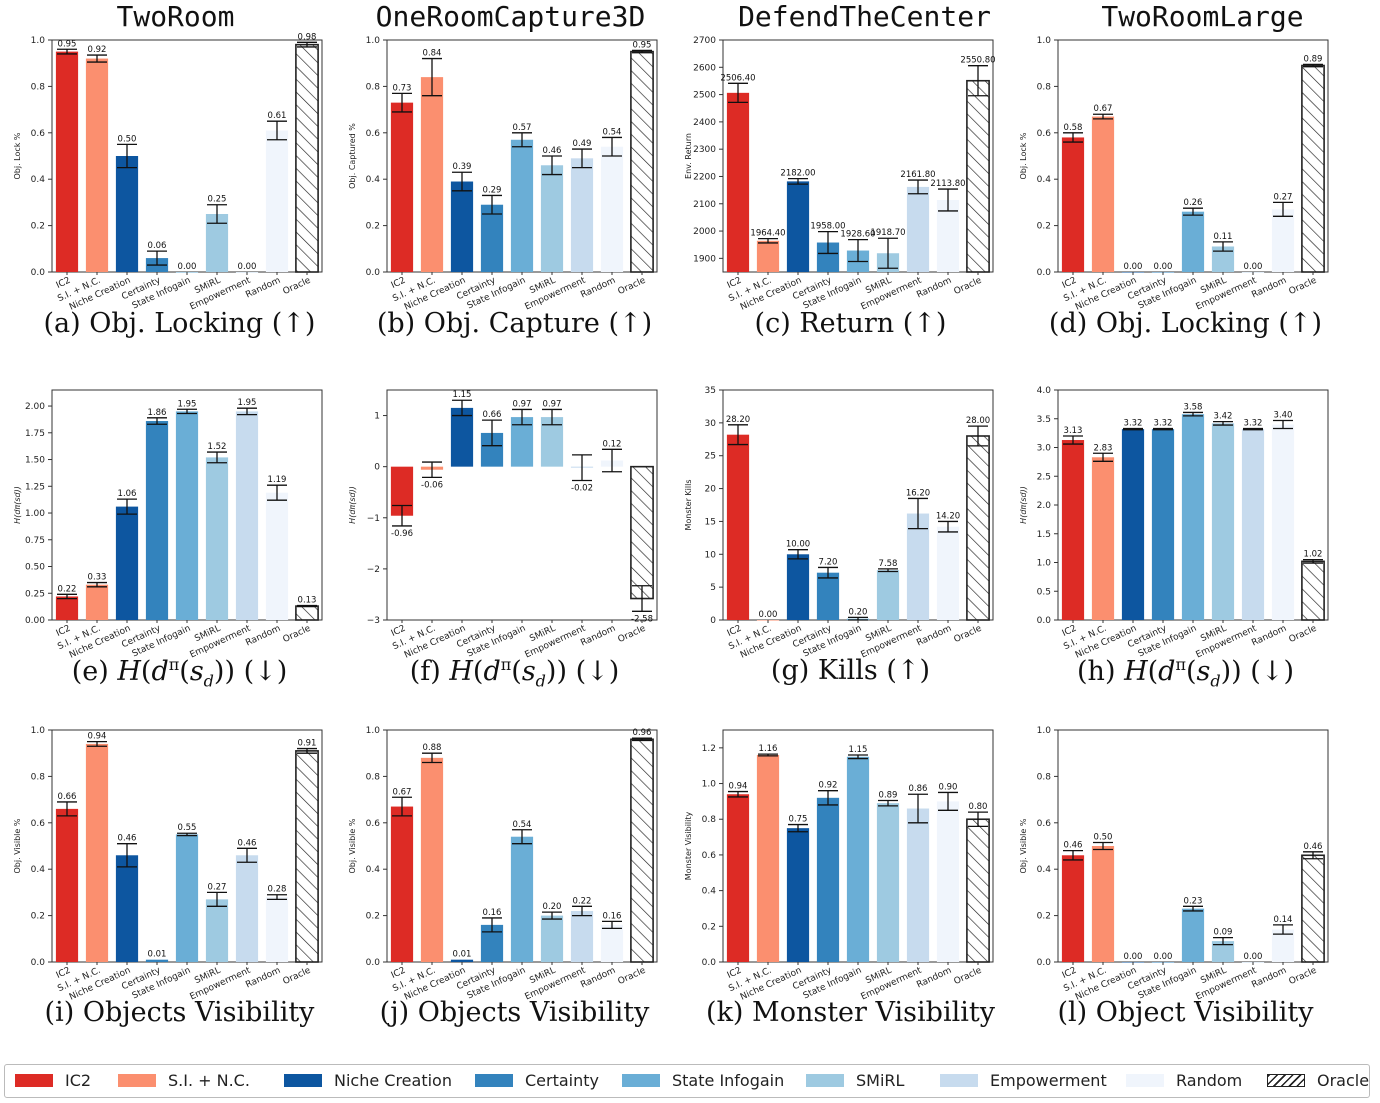 Image resolution: width=1380 pixels, height=1103 pixels. I want to click on chart-caption-3: (c) Return (↑), so click(850, 323).